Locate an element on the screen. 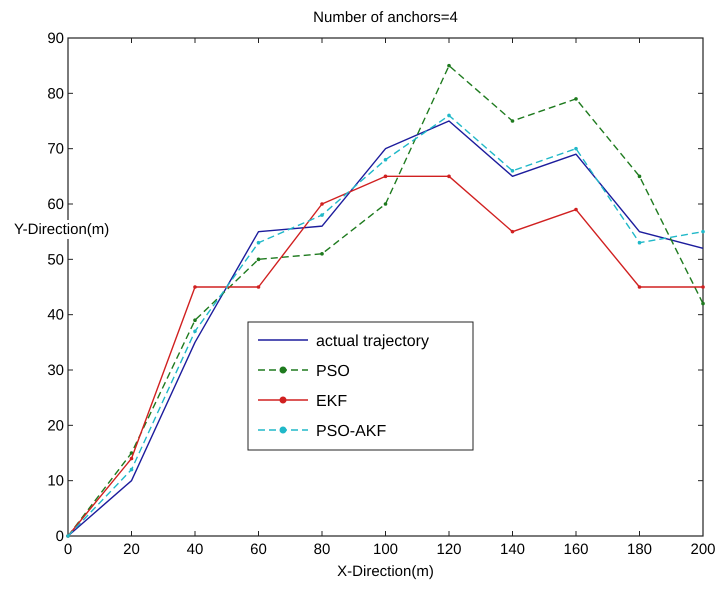 The width and height of the screenshot is (722, 591). chart-title: Number of anchors=4 is located at coordinates (385, 17).